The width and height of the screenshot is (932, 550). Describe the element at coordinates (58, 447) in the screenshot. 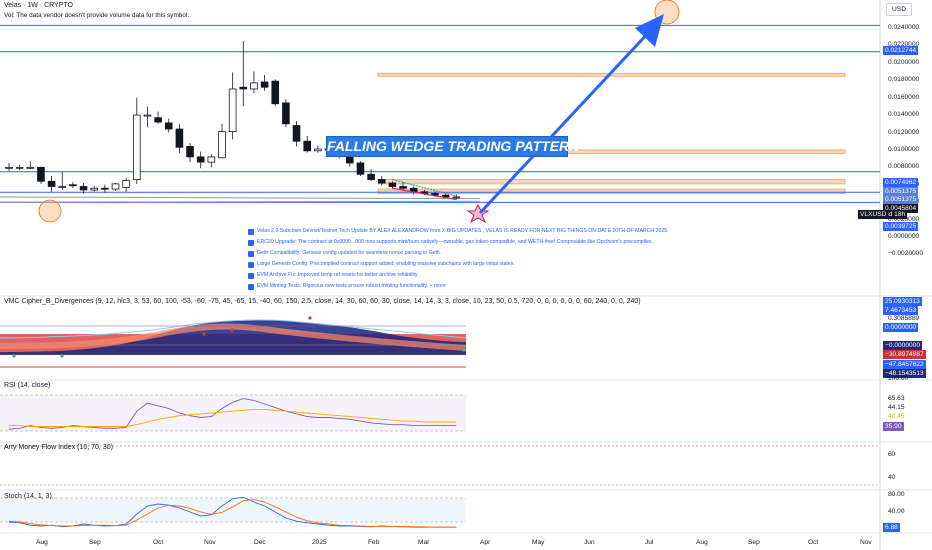

I see `mfi-title: Arty Money Flow Index (10, 70, 30)` at that location.